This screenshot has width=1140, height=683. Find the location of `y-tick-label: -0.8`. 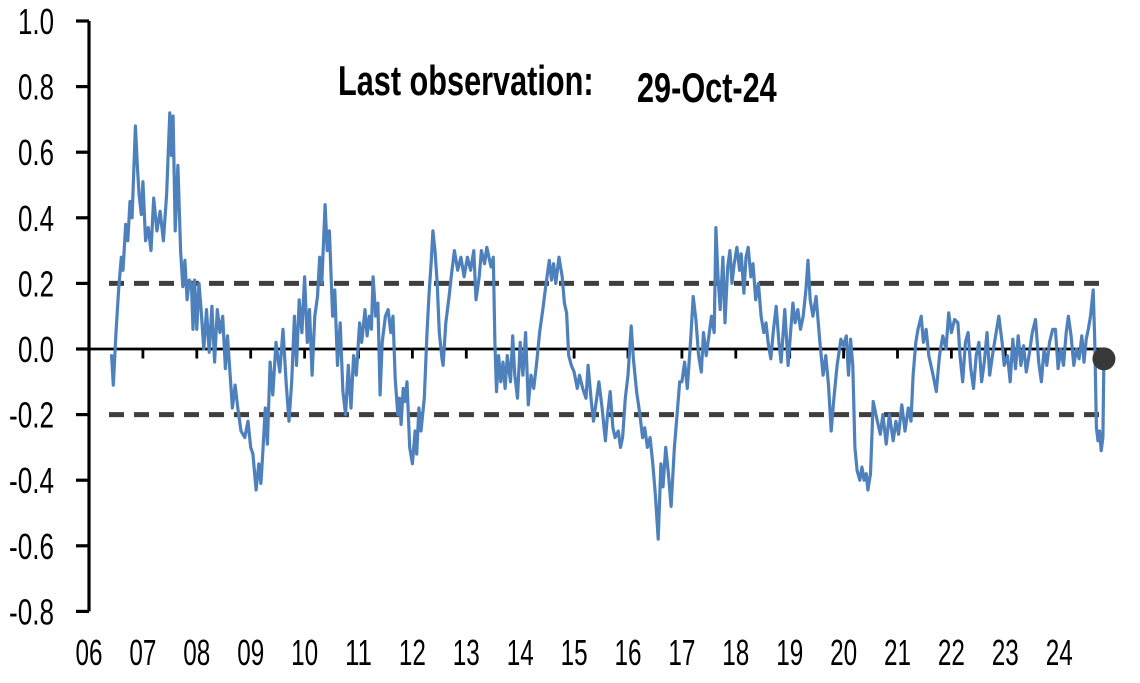

y-tick-label: -0.8 is located at coordinates (31, 611).